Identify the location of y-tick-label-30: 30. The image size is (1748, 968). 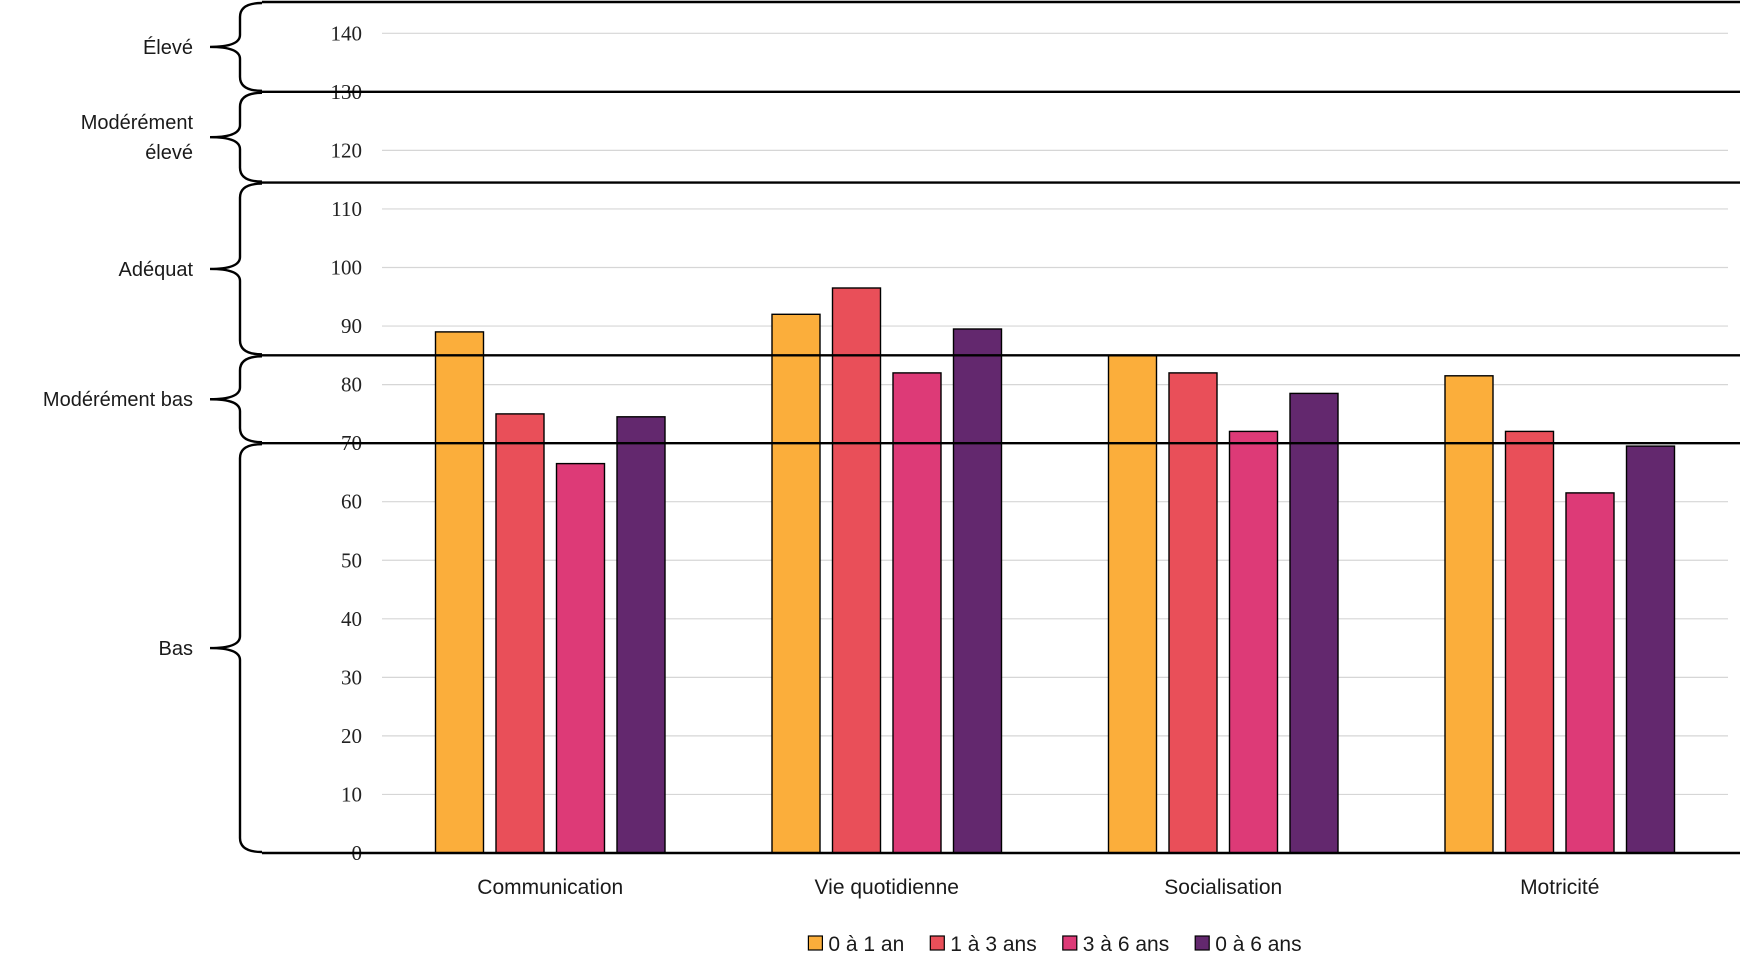
(351, 677).